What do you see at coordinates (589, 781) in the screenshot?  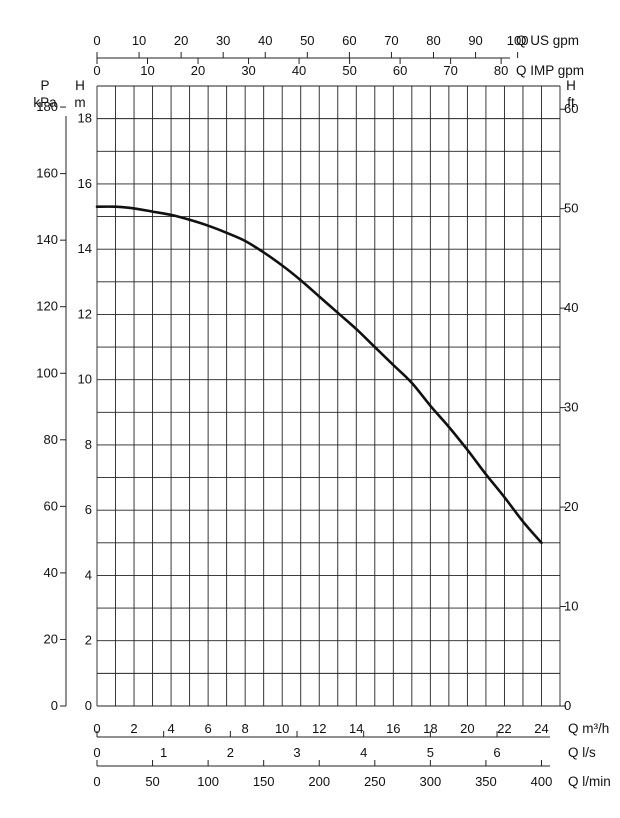 I see `x-axis-title-lmin: Q l/min` at bounding box center [589, 781].